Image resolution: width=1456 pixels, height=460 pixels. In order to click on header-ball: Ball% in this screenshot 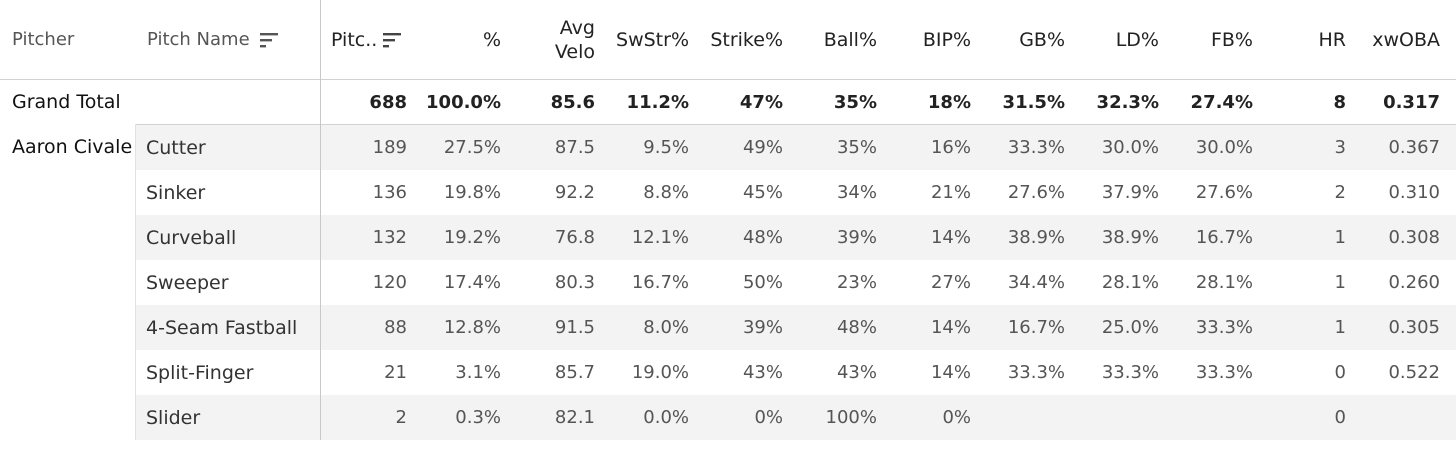, I will do `click(836, 39)`.